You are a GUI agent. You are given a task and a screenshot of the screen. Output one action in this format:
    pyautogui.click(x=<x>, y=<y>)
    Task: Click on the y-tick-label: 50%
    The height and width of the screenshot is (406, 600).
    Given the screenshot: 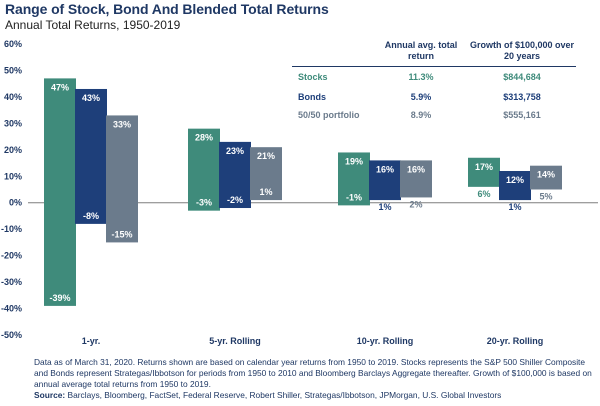 What is the action you would take?
    pyautogui.click(x=13, y=70)
    